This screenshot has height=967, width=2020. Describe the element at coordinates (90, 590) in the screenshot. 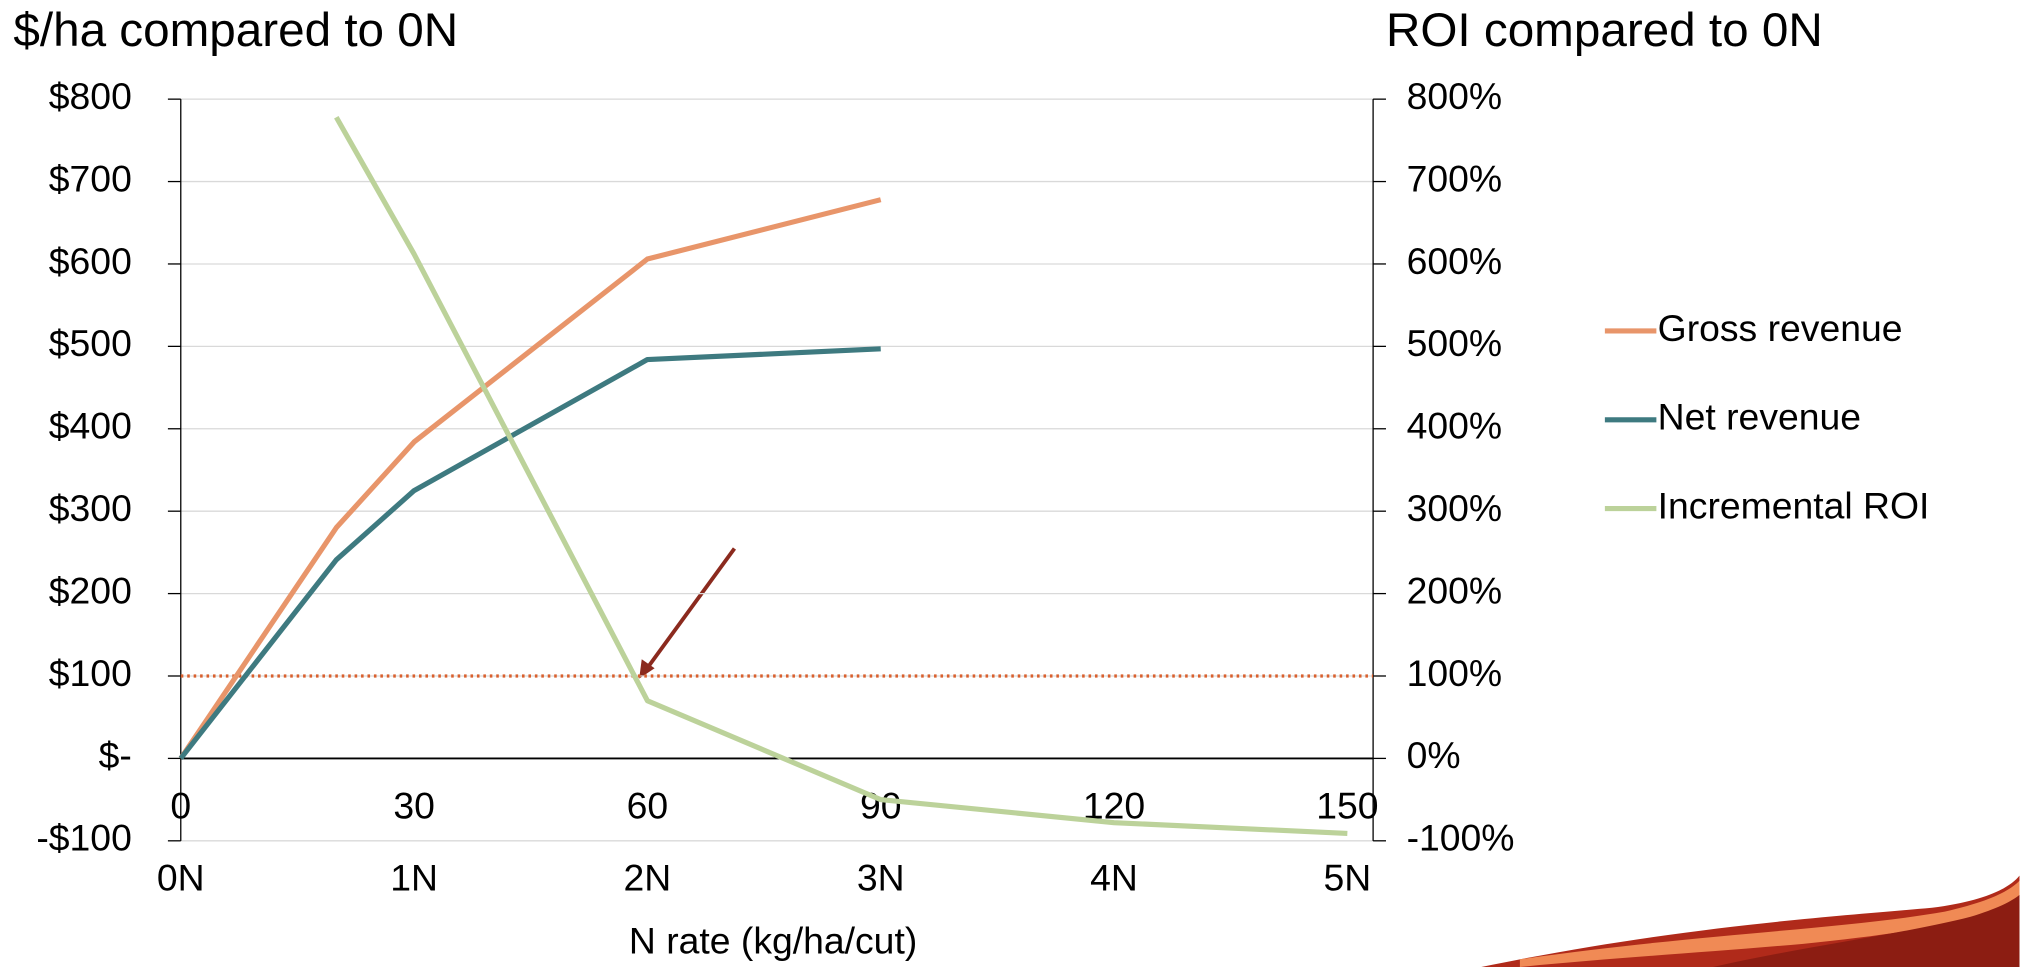

I see `y-tick-label: $200` at that location.